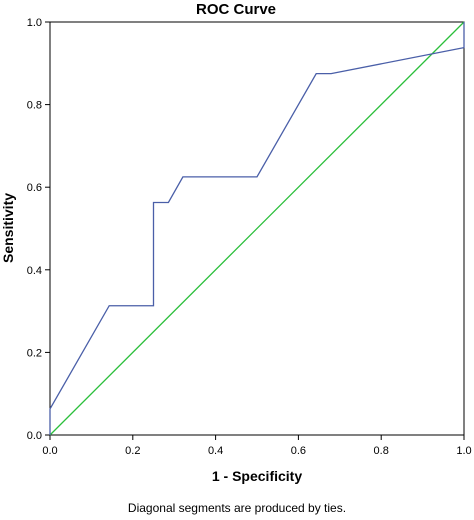  I want to click on x-tick-label: 0.0, so click(49, 451).